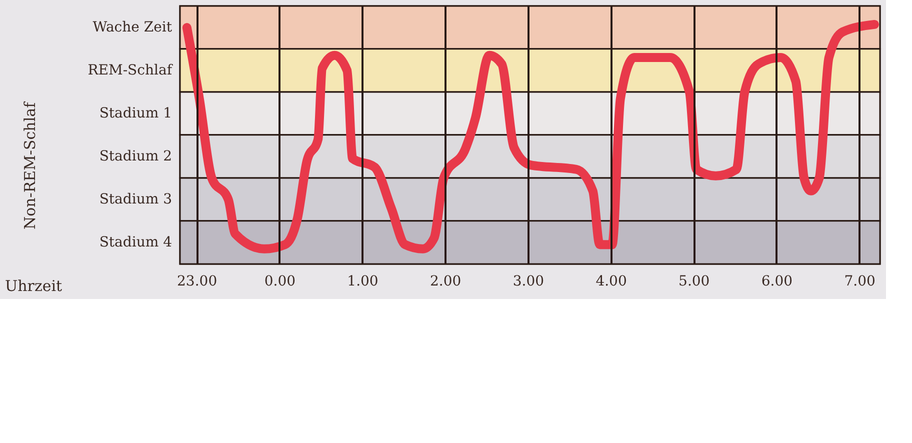 This screenshot has width=912, height=443. I want to click on text: Non-REM-Schlaf, so click(30, 165).